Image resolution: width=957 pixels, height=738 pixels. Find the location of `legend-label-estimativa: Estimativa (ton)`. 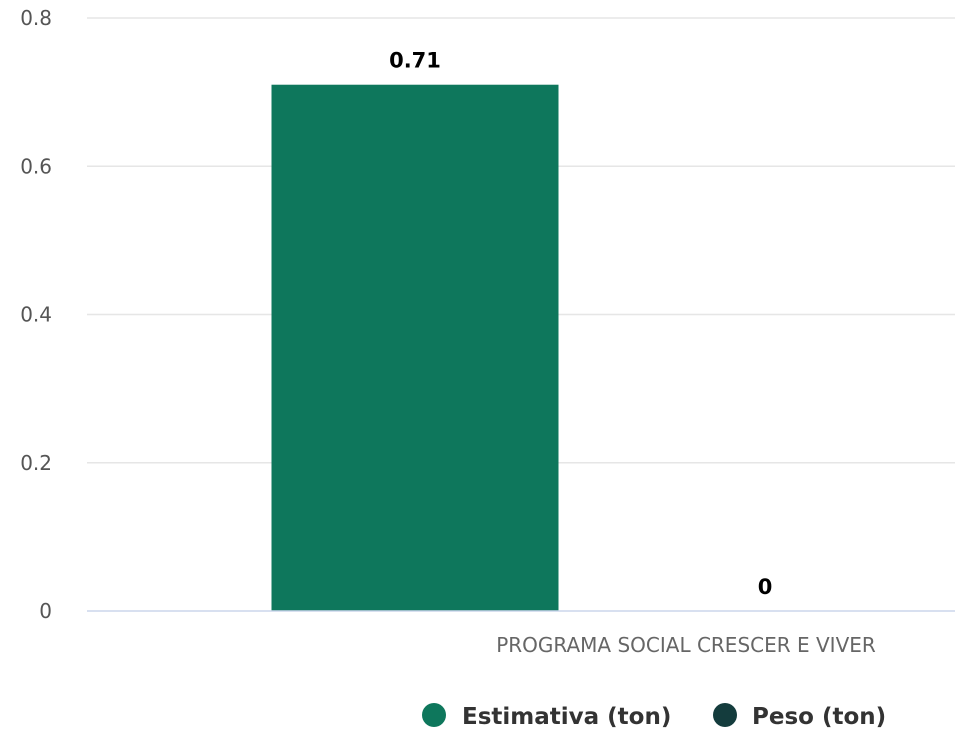

legend-label-estimativa: Estimativa (ton) is located at coordinates (566, 717).